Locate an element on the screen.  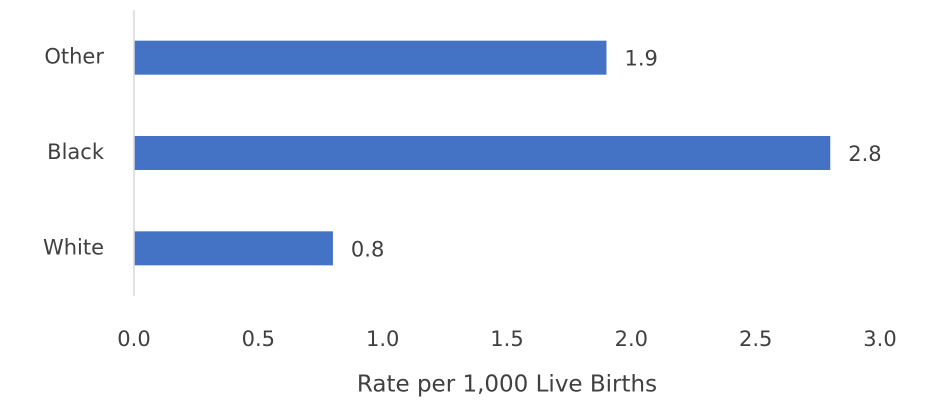
x-tick-label: 1.0 is located at coordinates (382, 339).